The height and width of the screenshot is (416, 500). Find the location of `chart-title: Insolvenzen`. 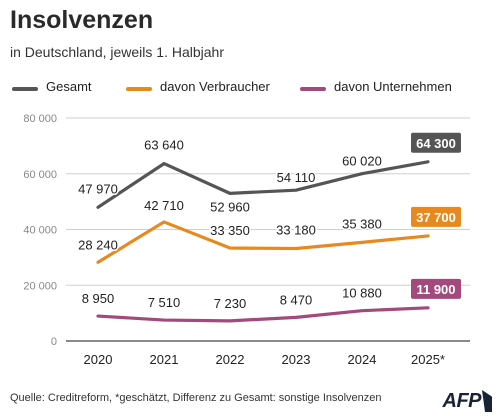

chart-title: Insolvenzen is located at coordinates (82, 20).